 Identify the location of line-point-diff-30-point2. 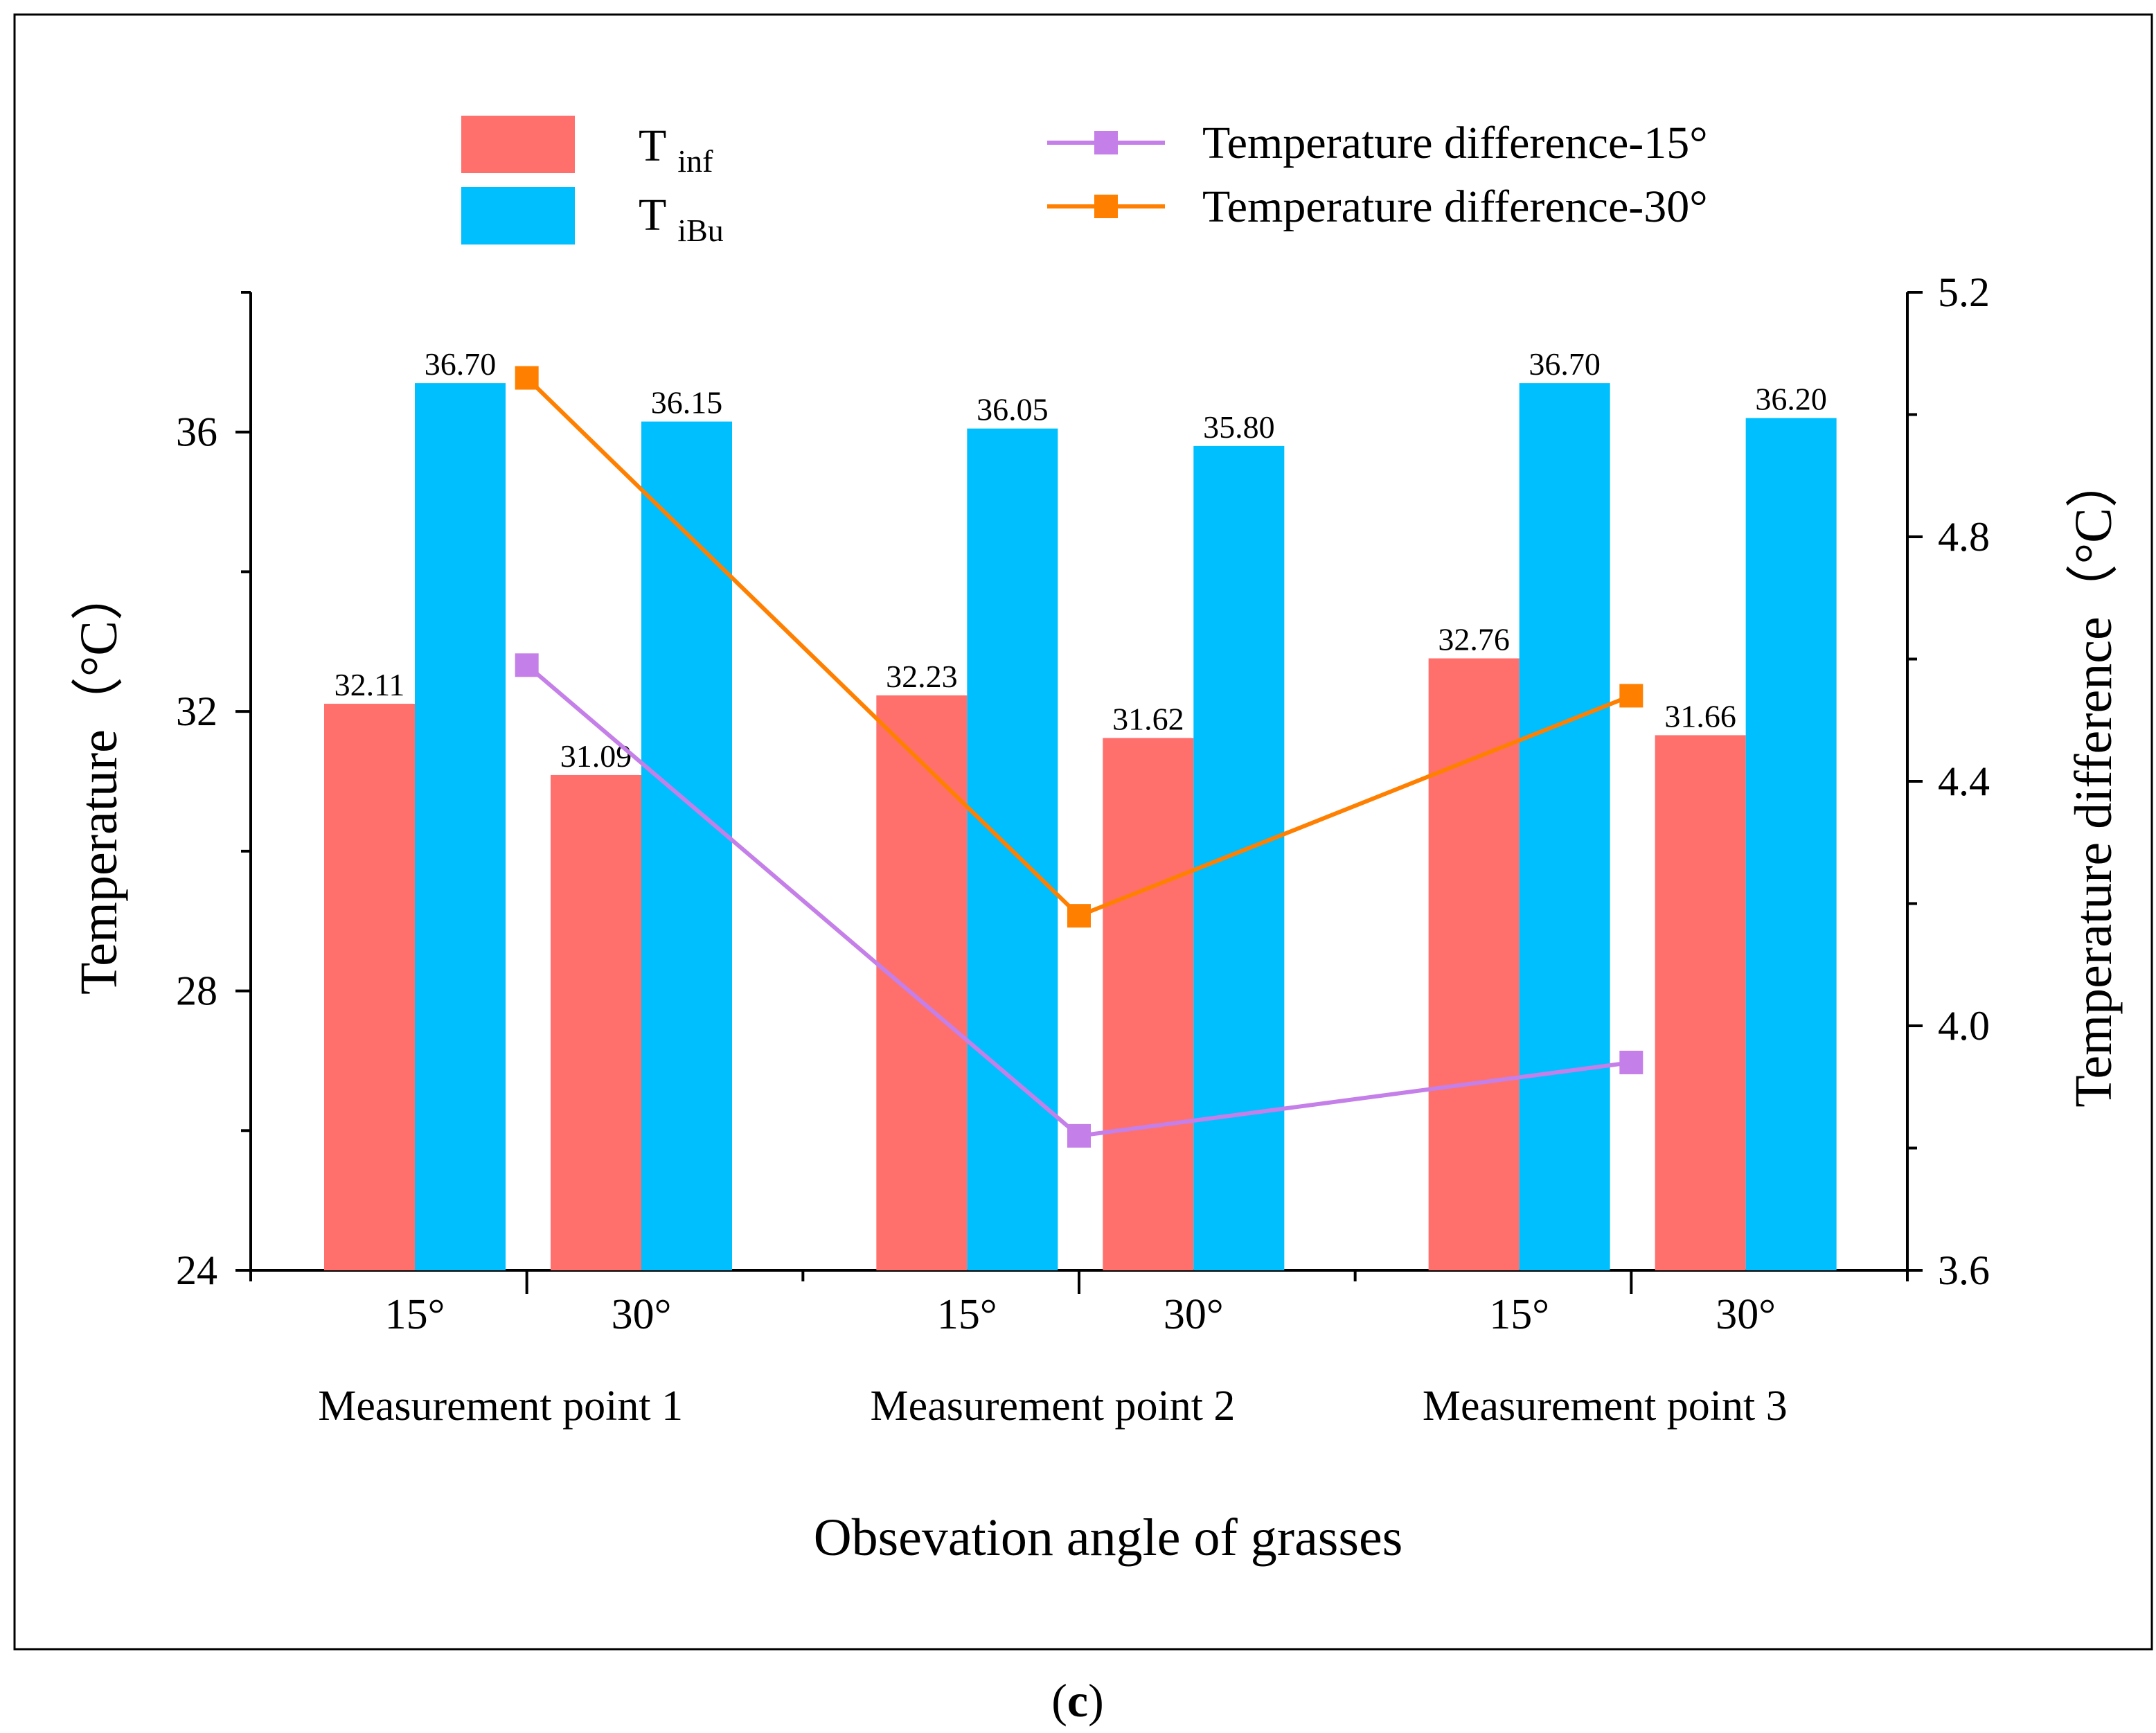
(1079, 916).